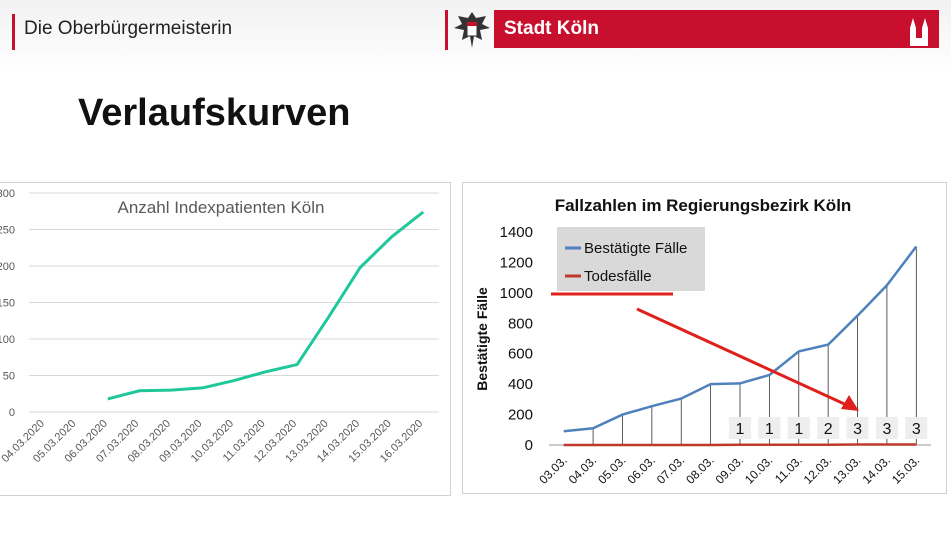  What do you see at coordinates (699, 469) in the screenshot?
I see `x-tick-label: 08.03.` at bounding box center [699, 469].